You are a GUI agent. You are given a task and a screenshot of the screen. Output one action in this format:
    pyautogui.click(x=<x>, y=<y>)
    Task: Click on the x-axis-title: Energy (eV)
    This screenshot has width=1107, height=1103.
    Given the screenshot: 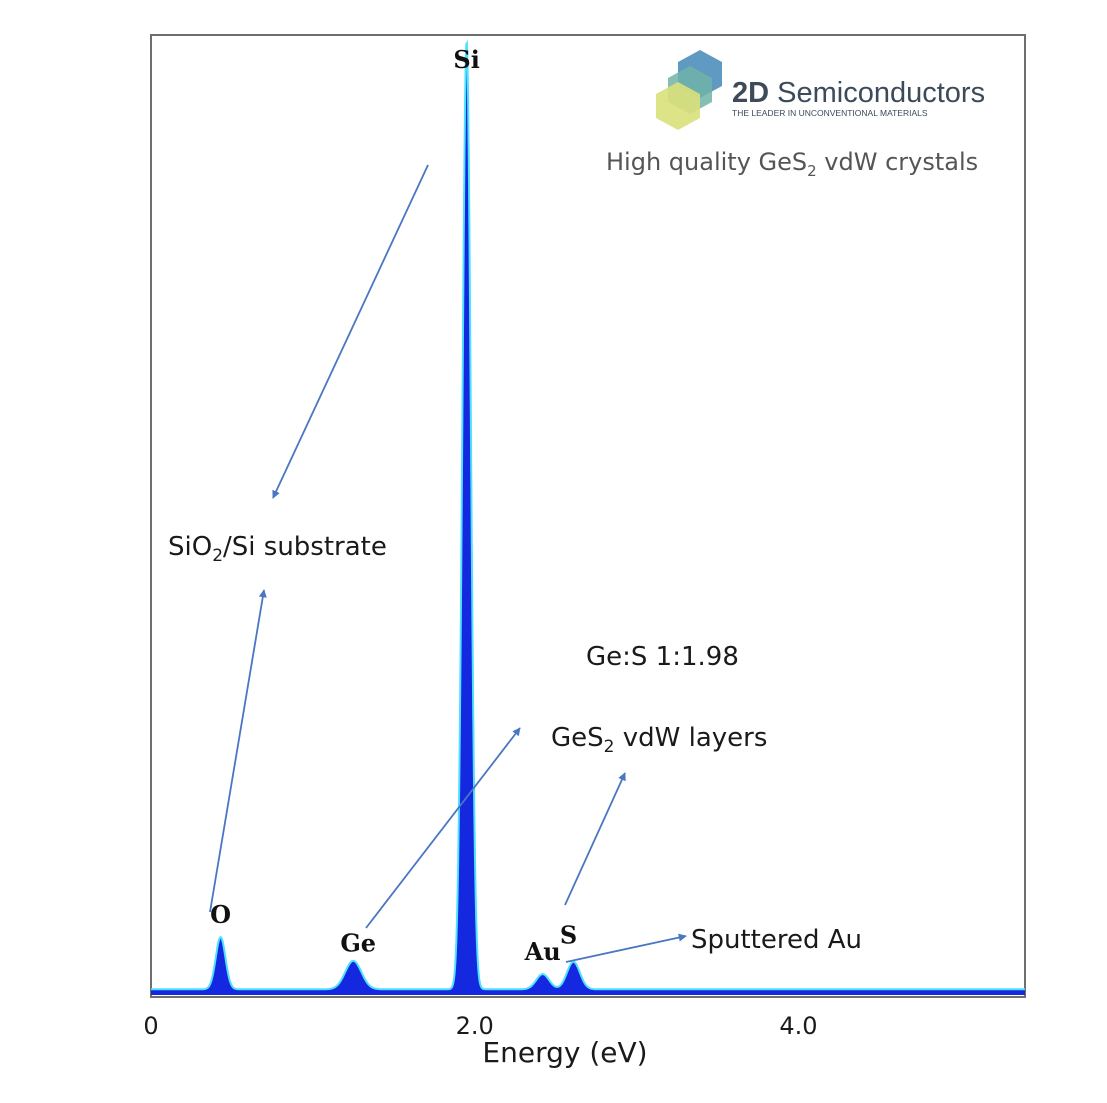 What is the action you would take?
    pyautogui.click(x=564, y=1052)
    